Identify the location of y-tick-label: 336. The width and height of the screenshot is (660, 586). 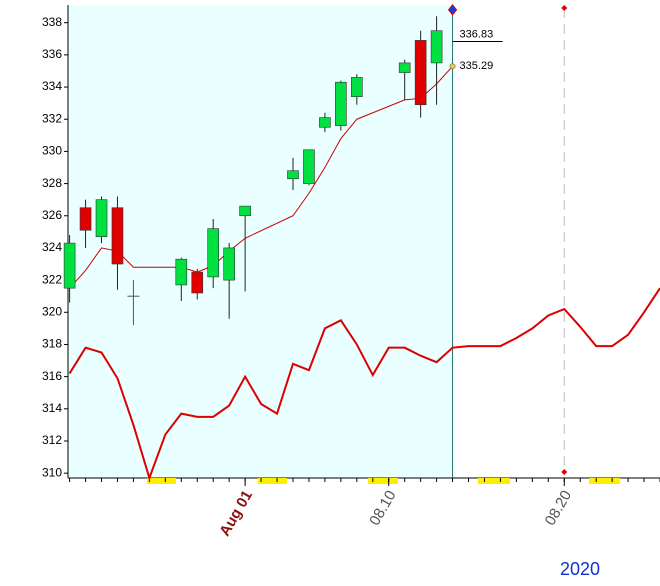
(52, 54).